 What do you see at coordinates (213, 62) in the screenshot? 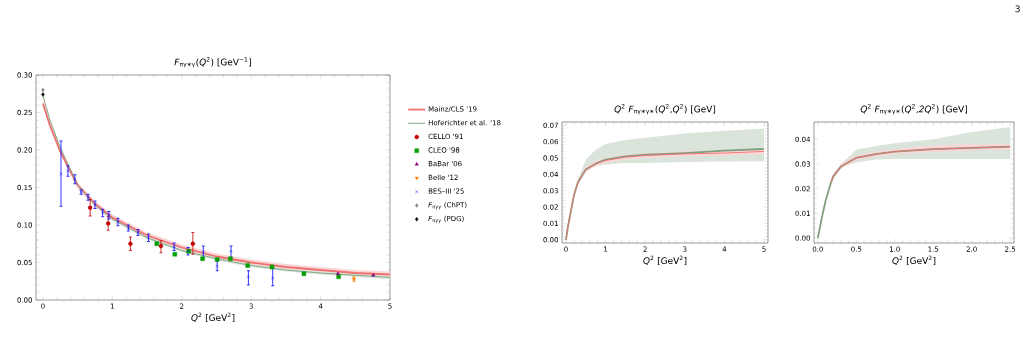
I see `chart-title: F$_{πγ∗γ}$(Q$^{2}$) [GeV$^{−1}$]` at bounding box center [213, 62].